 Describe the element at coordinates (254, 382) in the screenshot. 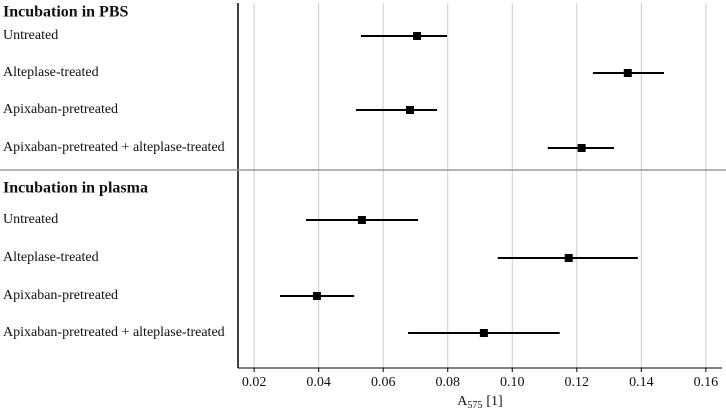

I see `x-tick-label: 0.02` at that location.